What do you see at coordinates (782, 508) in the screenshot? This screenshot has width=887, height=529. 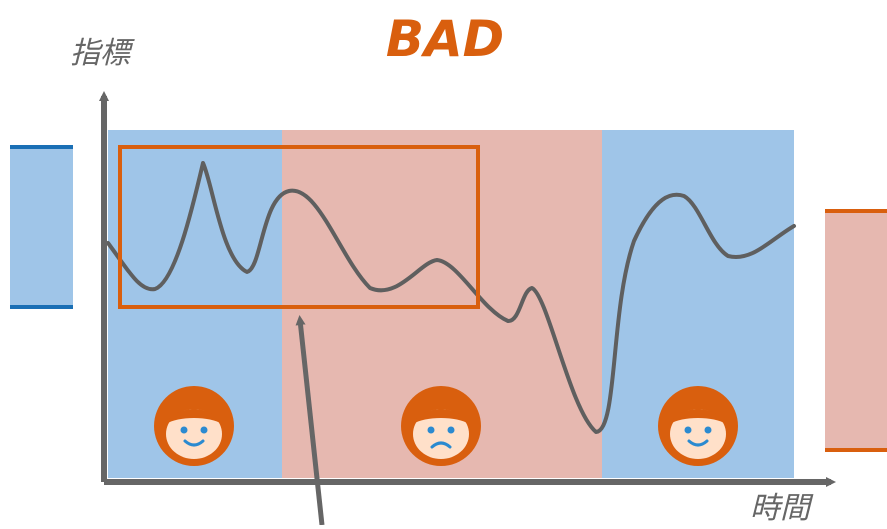 I see `x-axis-label: 時間` at bounding box center [782, 508].